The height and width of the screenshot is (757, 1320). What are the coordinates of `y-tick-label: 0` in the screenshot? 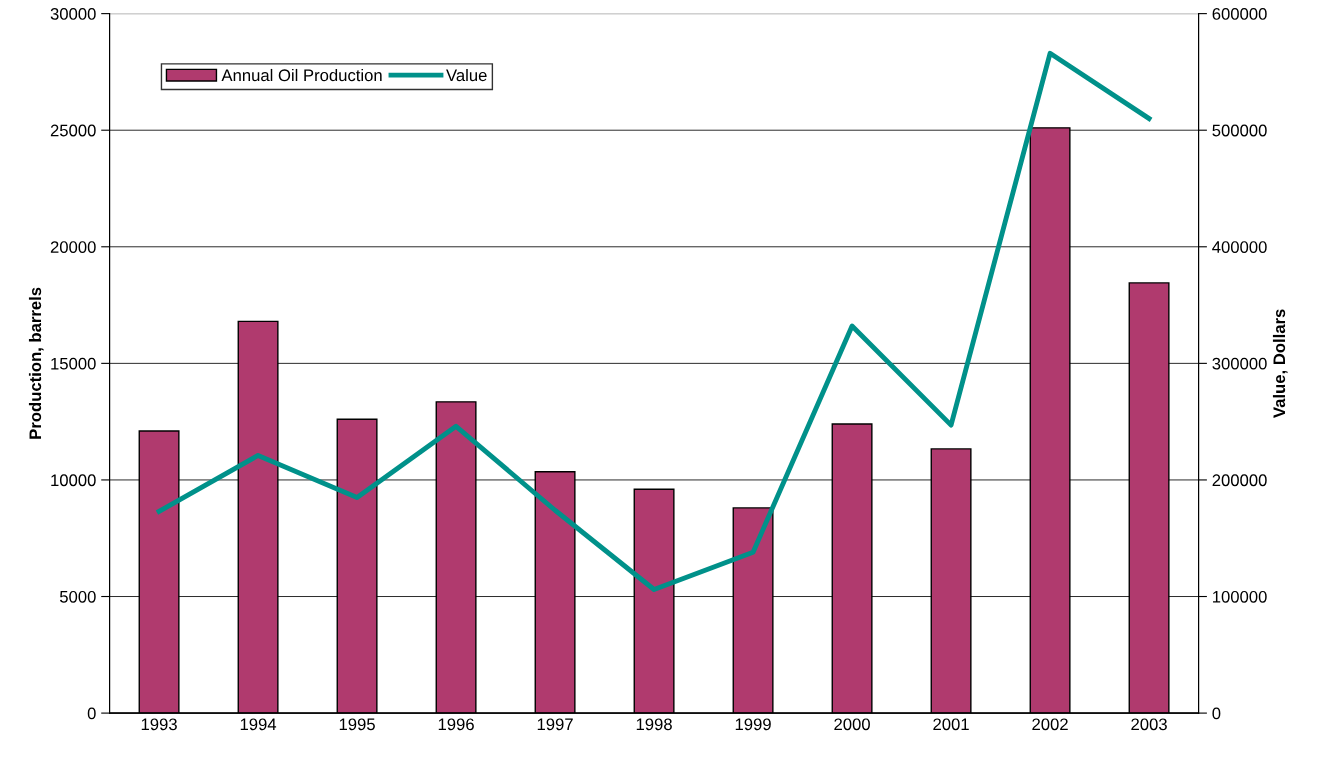 It's located at (91, 713).